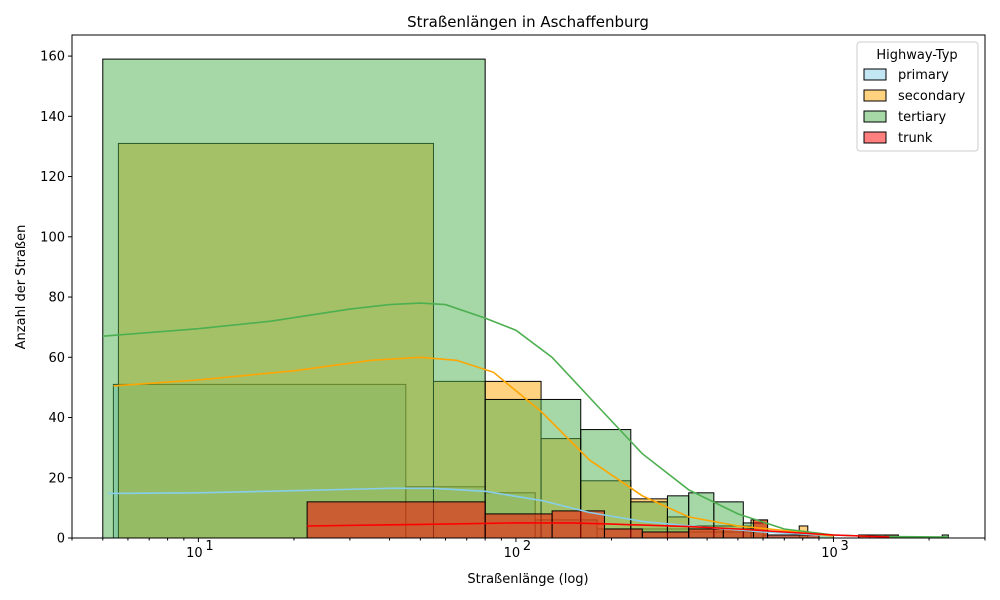 This screenshot has height=600, width=1000. What do you see at coordinates (56, 358) in the screenshot?
I see `y-tick-label-60: 60` at bounding box center [56, 358].